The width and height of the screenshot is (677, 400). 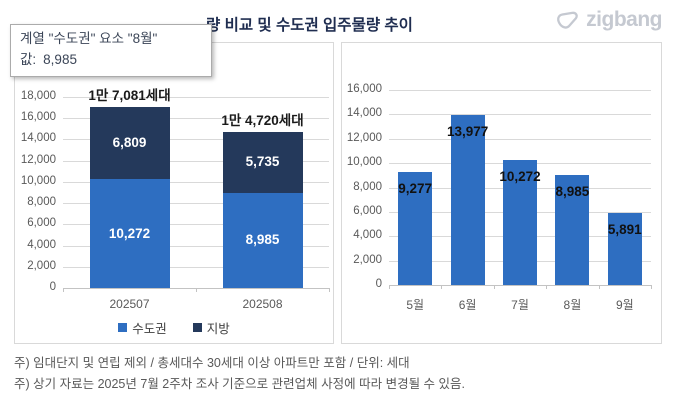 I want to click on chart-tooltip: 계열 "수도권" 요소 "8월" 값: 8,985, so click(x=111, y=50).